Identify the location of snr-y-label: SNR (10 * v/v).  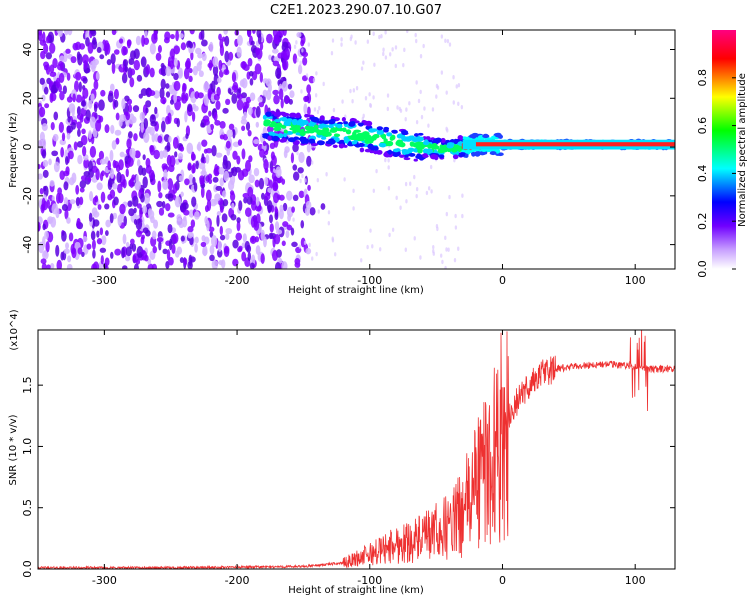
(13, 449).